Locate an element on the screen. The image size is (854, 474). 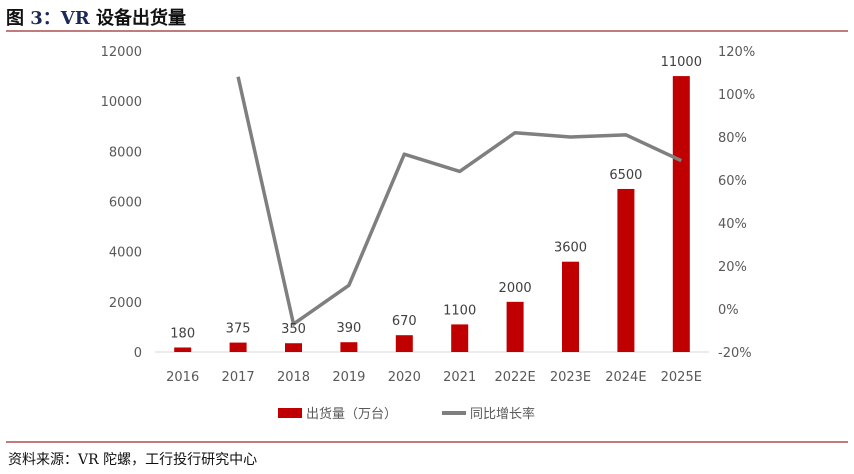
bar-data-label: 670 is located at coordinates (404, 321).